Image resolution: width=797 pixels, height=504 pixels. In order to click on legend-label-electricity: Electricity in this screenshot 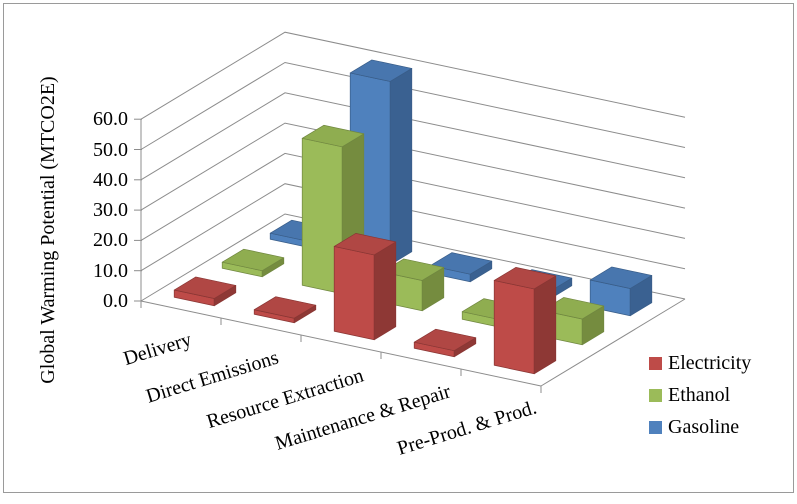, I will do `click(710, 362)`.